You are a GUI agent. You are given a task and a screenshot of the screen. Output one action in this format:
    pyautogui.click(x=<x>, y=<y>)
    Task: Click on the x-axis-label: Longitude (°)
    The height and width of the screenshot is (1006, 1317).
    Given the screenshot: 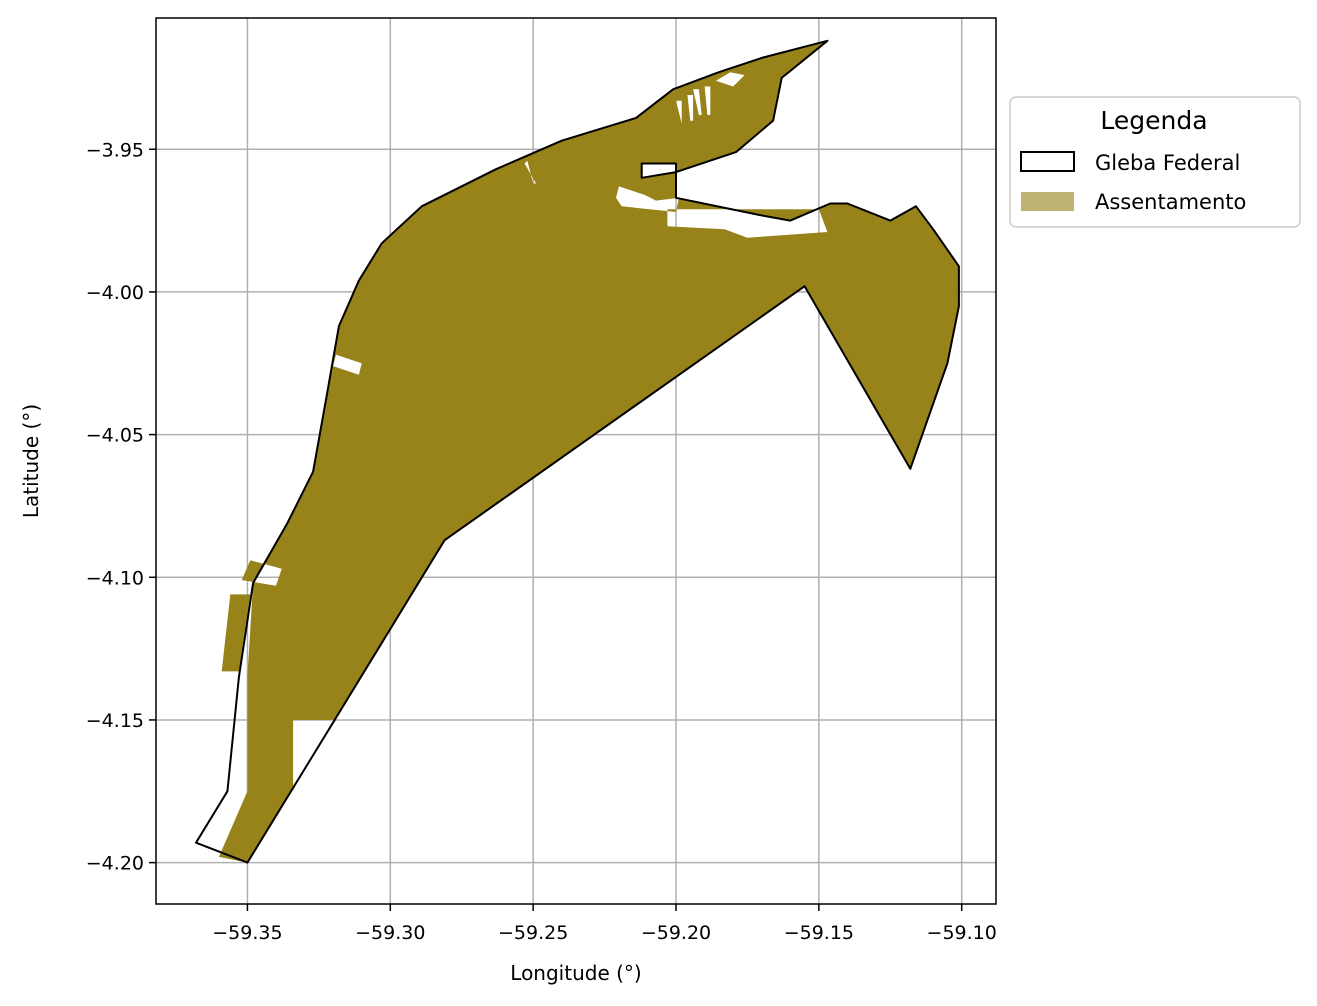 What is the action you would take?
    pyautogui.click(x=575, y=973)
    